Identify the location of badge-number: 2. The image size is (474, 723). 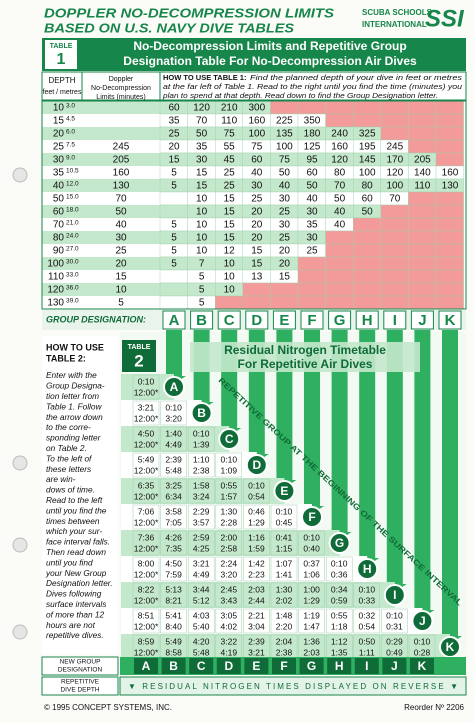
(138, 360).